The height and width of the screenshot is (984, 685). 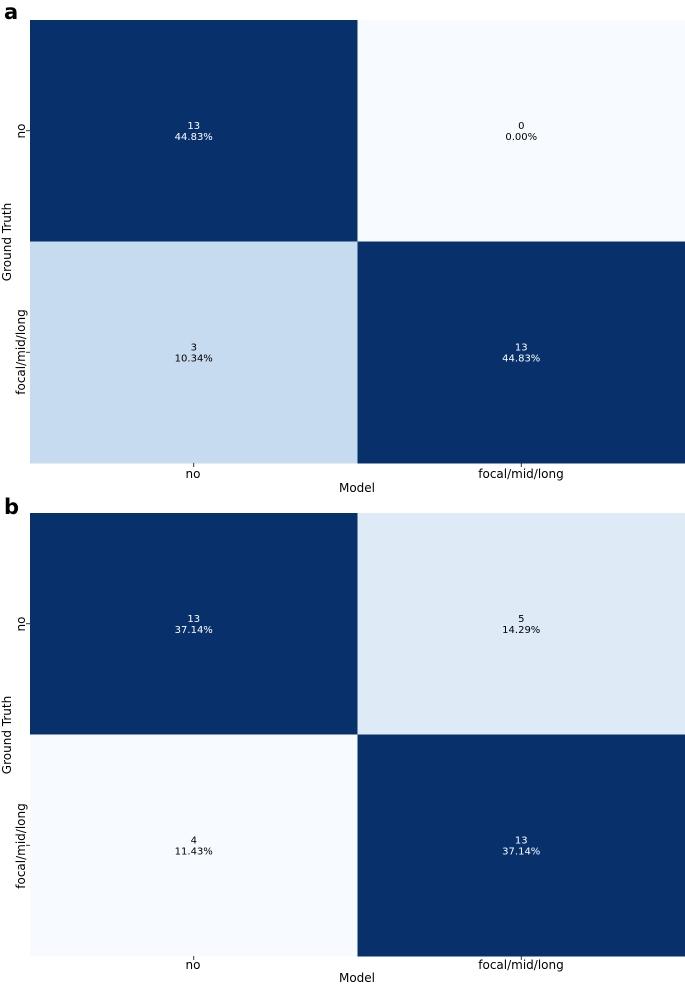 What do you see at coordinates (21, 845) in the screenshot?
I see `panel-b-y-tick-label-1: focal/mid/long` at bounding box center [21, 845].